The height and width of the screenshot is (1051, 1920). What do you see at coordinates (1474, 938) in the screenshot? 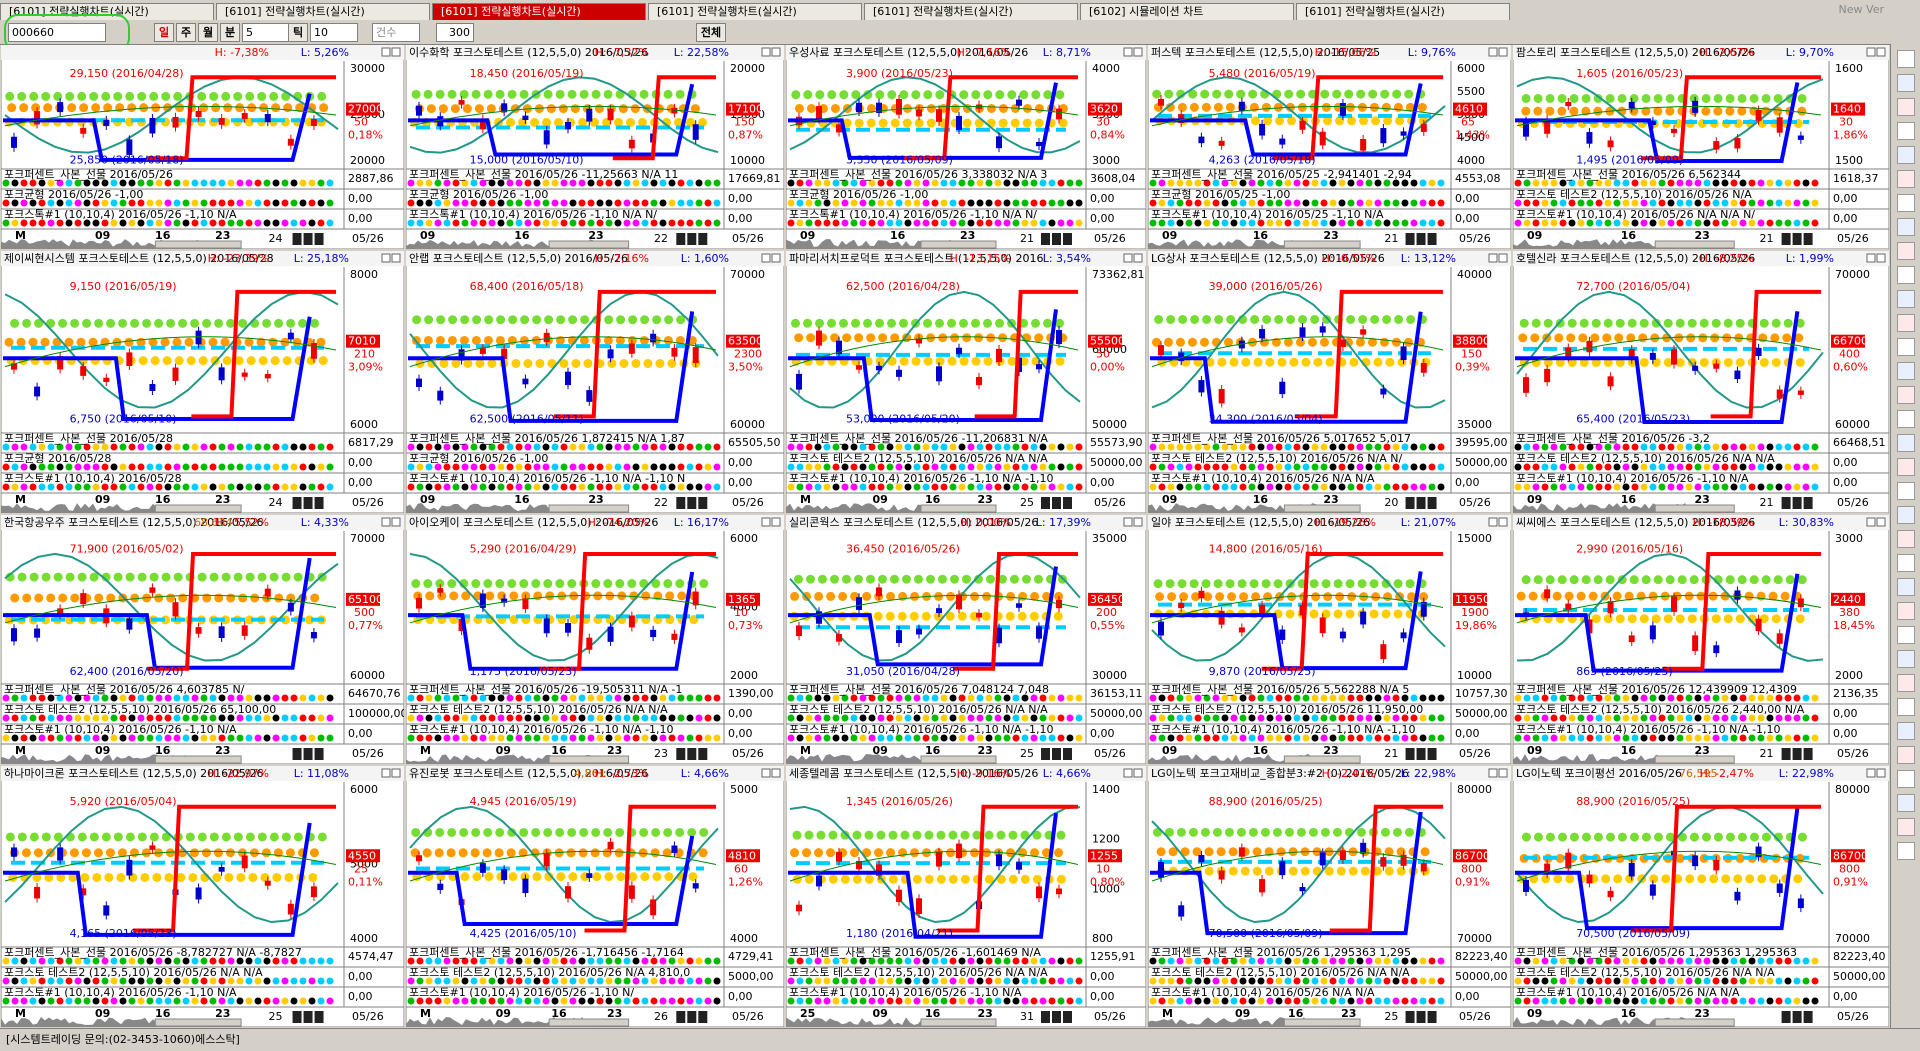
I see `y-axis-label: 70000` at bounding box center [1474, 938].